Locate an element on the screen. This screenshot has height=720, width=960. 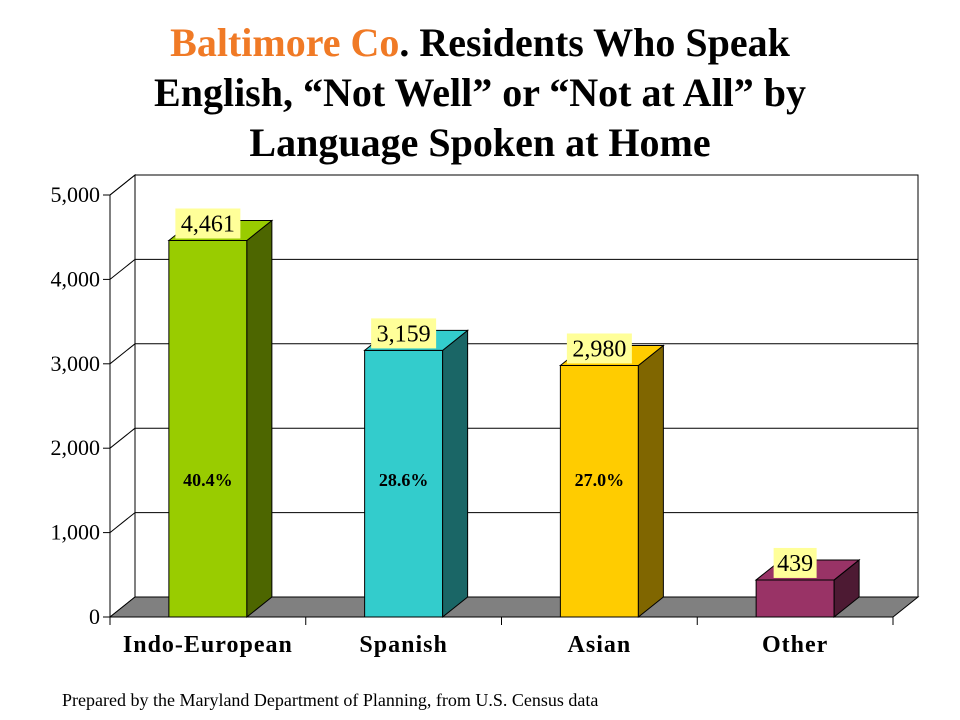
y-tick-label: 4,000 is located at coordinates (76, 278).